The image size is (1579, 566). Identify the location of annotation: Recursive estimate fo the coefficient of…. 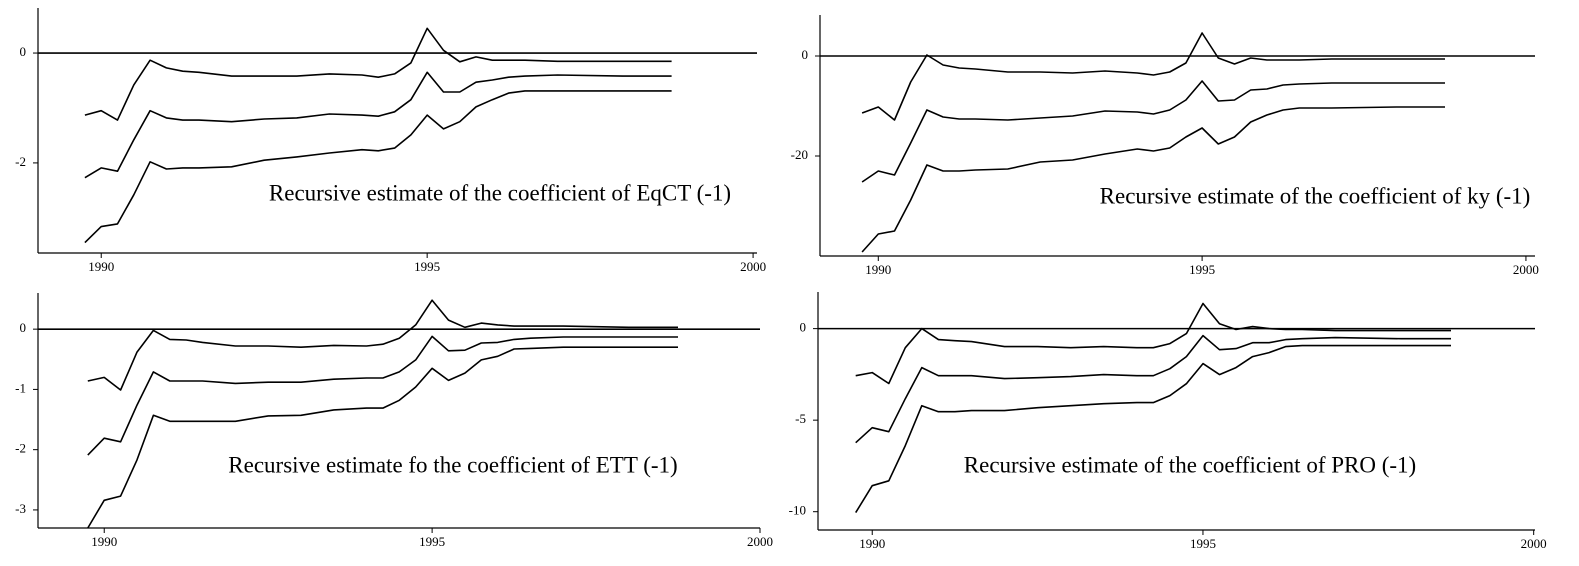
(452, 464).